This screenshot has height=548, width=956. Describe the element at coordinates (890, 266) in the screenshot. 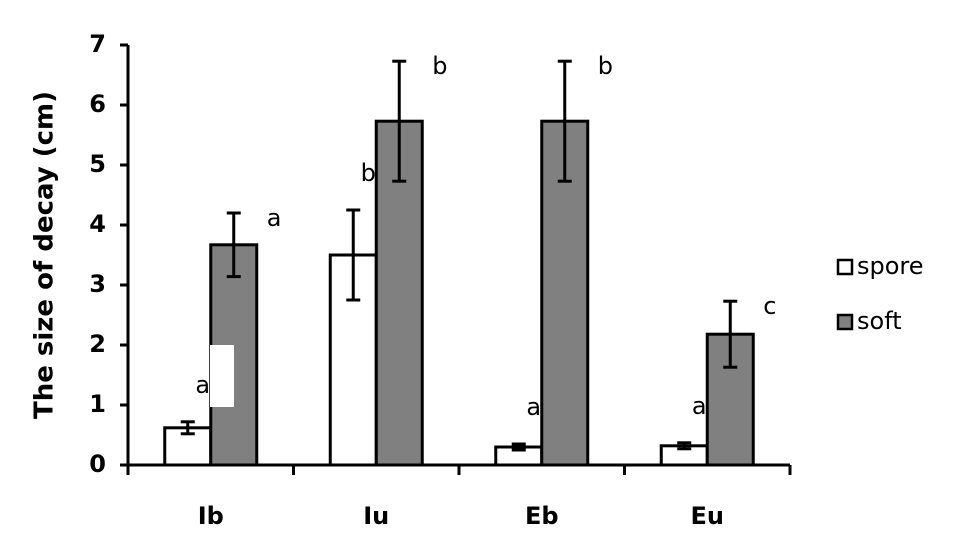

I see `legend-label: spore` at that location.